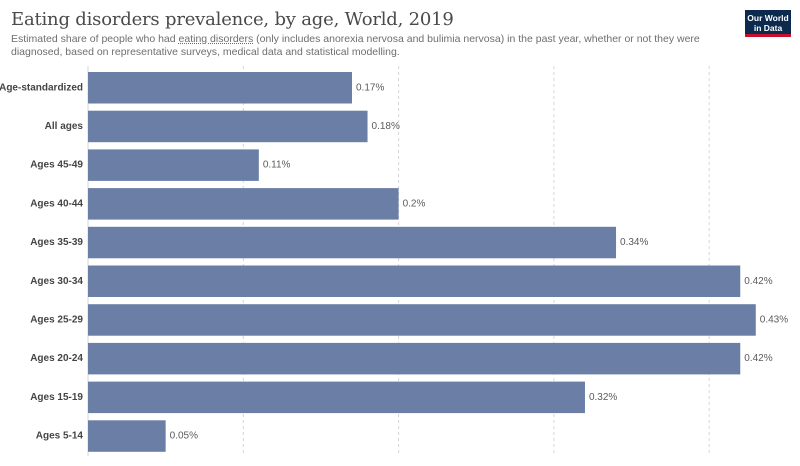 The image size is (800, 466). I want to click on bar-row: All ages 0.18%, so click(222, 126).